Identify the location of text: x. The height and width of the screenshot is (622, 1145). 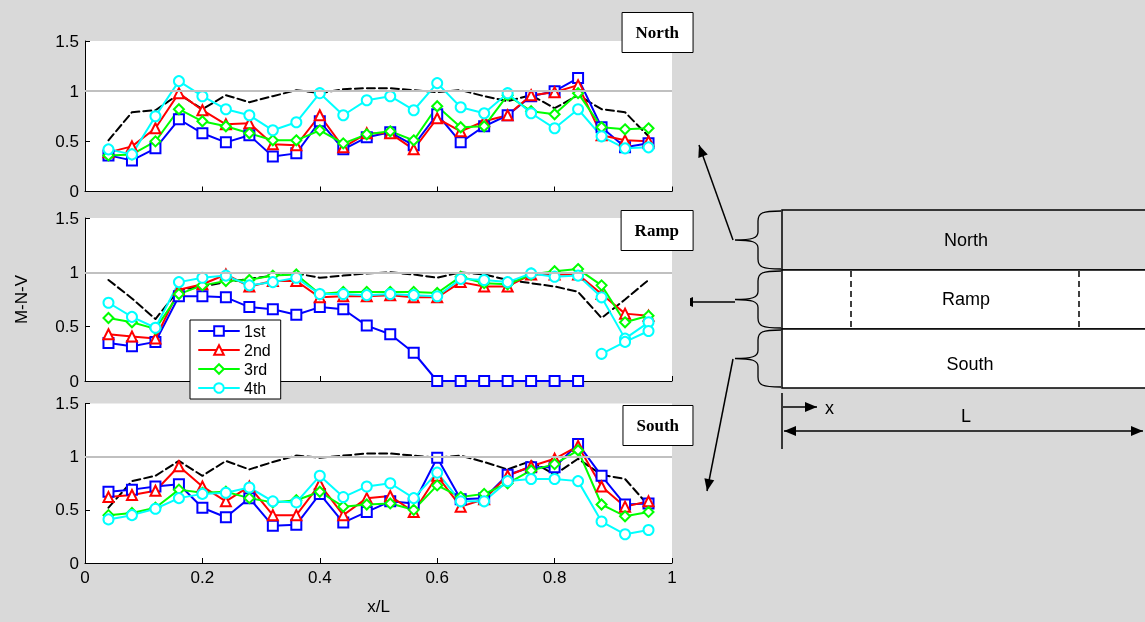
(829, 408).